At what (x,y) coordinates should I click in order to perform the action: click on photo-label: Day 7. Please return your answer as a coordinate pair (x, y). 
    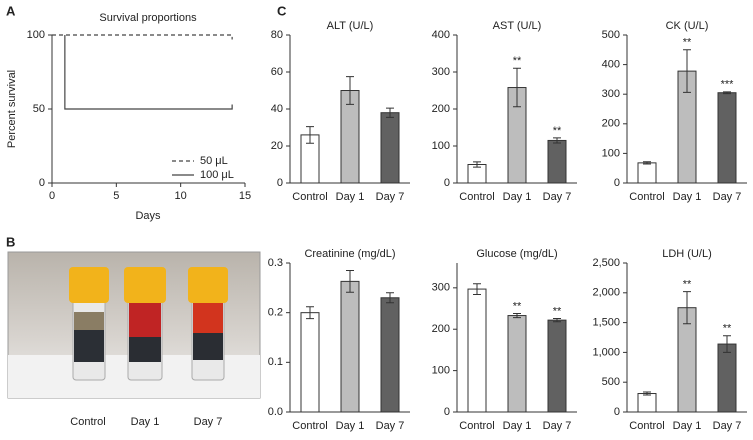
    Looking at the image, I should click on (208, 422).